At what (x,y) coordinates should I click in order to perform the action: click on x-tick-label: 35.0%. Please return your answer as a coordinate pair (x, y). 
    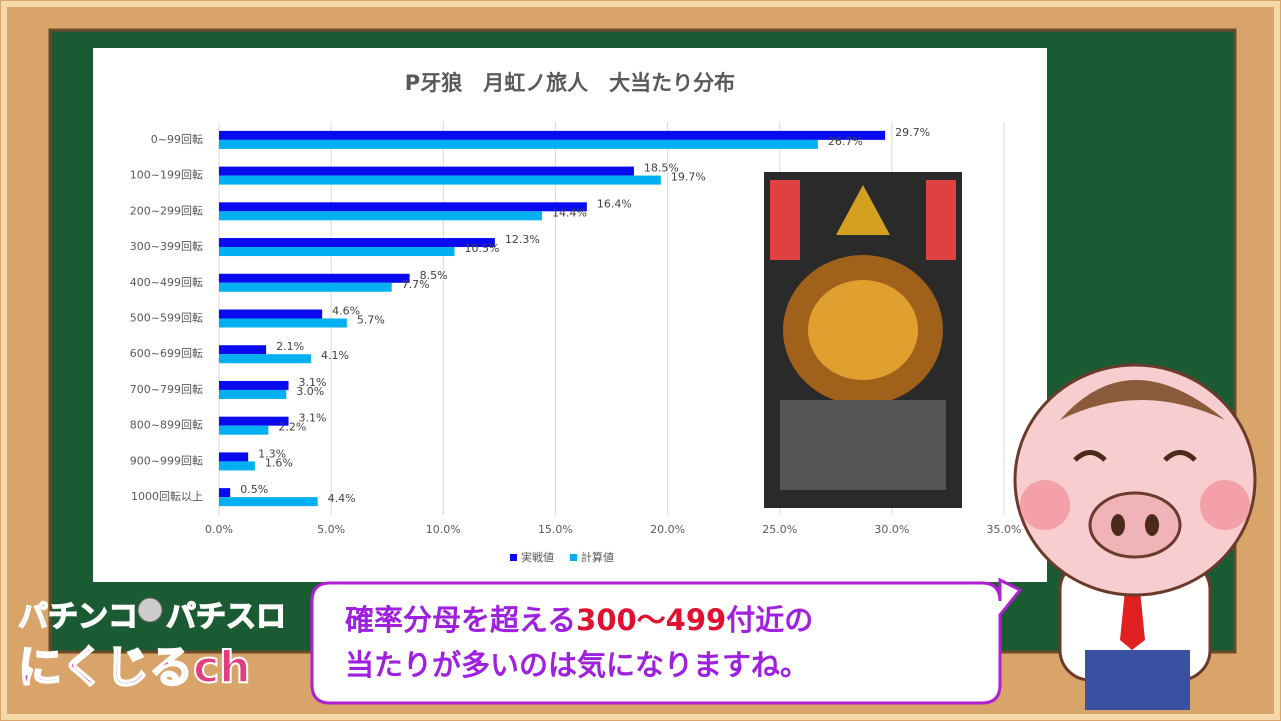
    Looking at the image, I should click on (1004, 529).